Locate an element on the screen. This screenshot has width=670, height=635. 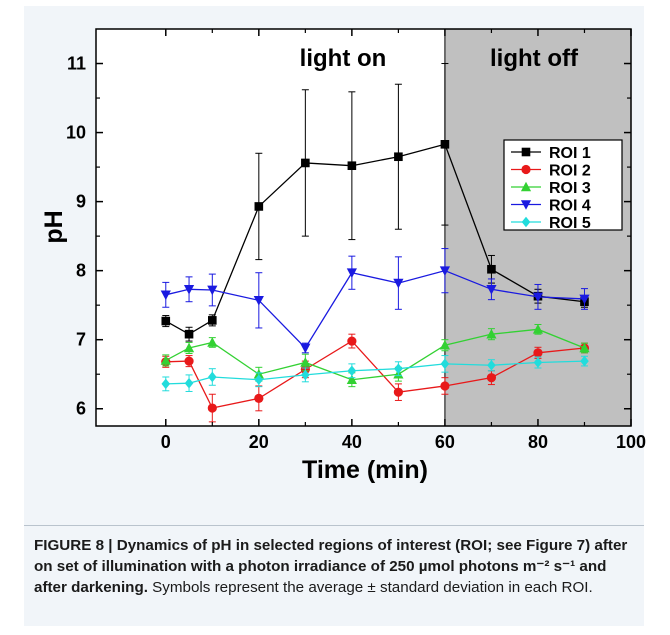
legend-item-roi-4: ROI 4 is located at coordinates (551, 206).